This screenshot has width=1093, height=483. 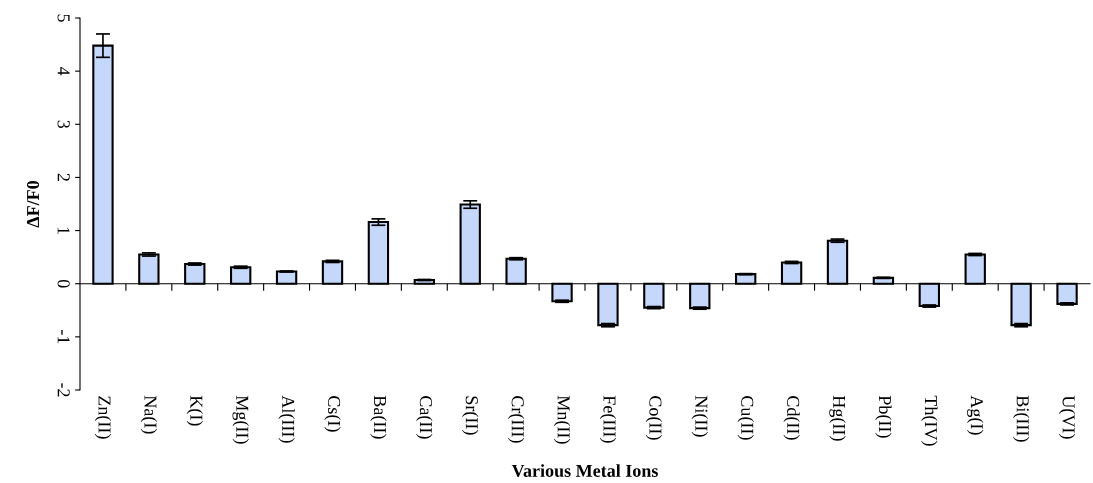 I want to click on x-tick-label: Sr(II), so click(x=470, y=415).